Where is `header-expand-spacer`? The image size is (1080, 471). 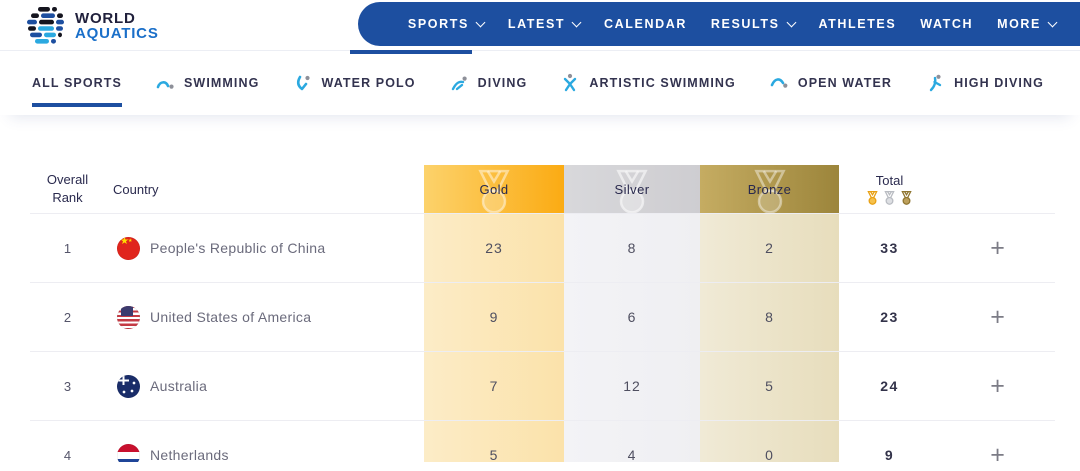
header-expand-spacer is located at coordinates (997, 189).